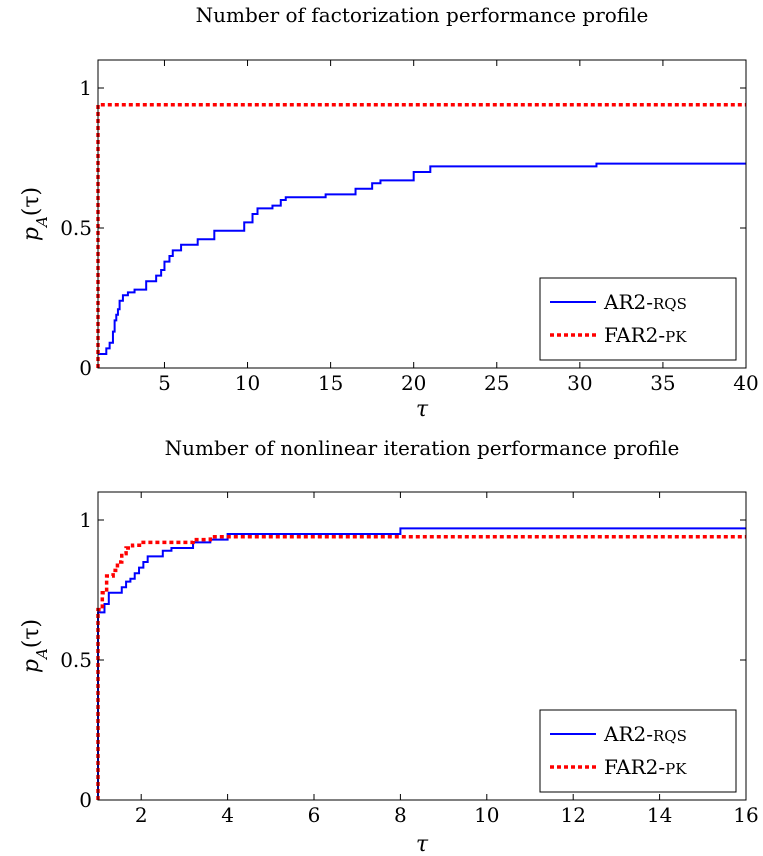 The width and height of the screenshot is (763, 856). What do you see at coordinates (662, 383) in the screenshot?
I see `x-tick-label: 35` at bounding box center [662, 383].